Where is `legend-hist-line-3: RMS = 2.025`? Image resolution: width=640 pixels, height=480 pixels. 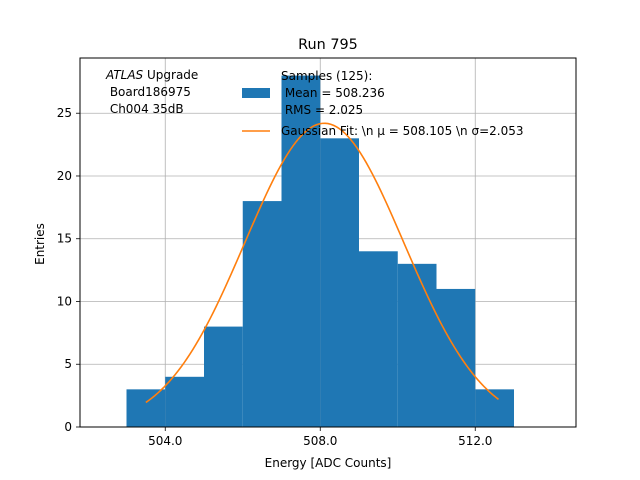
legend-hist-line-3: RMS = 2.025 is located at coordinates (322, 110).